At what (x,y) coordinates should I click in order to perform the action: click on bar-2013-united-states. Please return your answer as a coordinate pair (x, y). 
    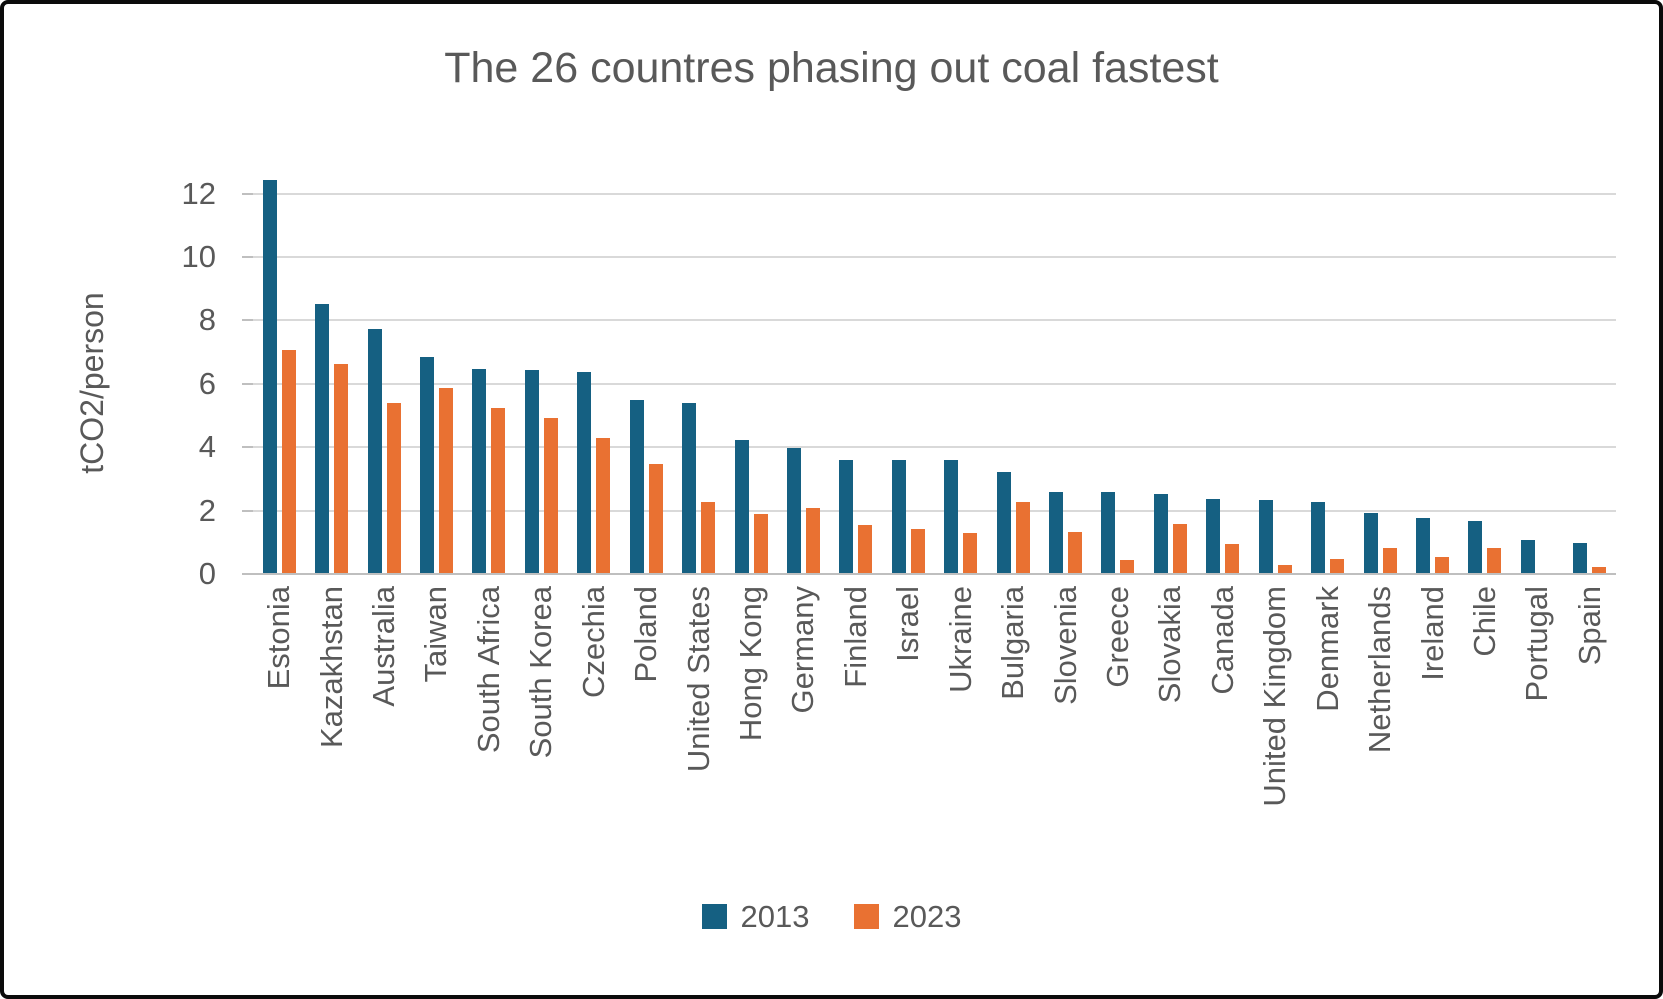
    Looking at the image, I should click on (689, 488).